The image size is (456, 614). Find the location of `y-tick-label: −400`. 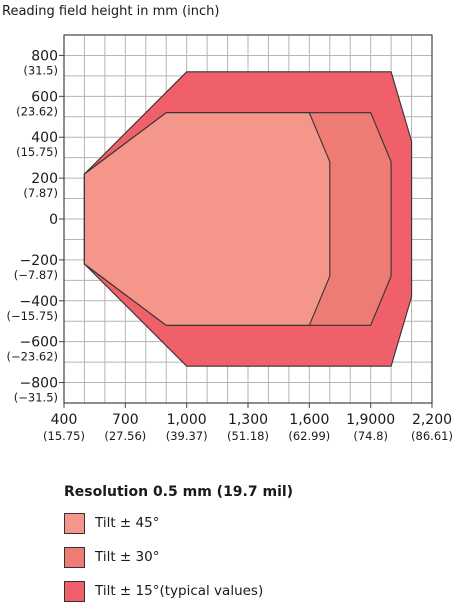

y-tick-label: −400 is located at coordinates (39, 302).